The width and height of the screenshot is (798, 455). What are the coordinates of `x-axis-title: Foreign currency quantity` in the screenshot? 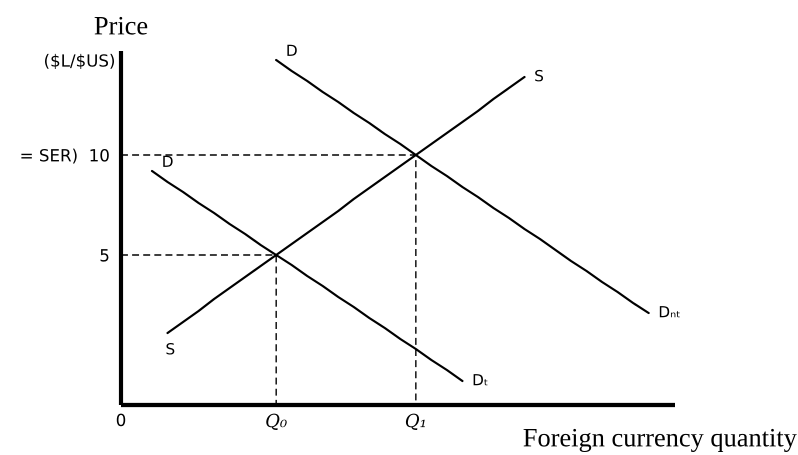 It's located at (660, 440).